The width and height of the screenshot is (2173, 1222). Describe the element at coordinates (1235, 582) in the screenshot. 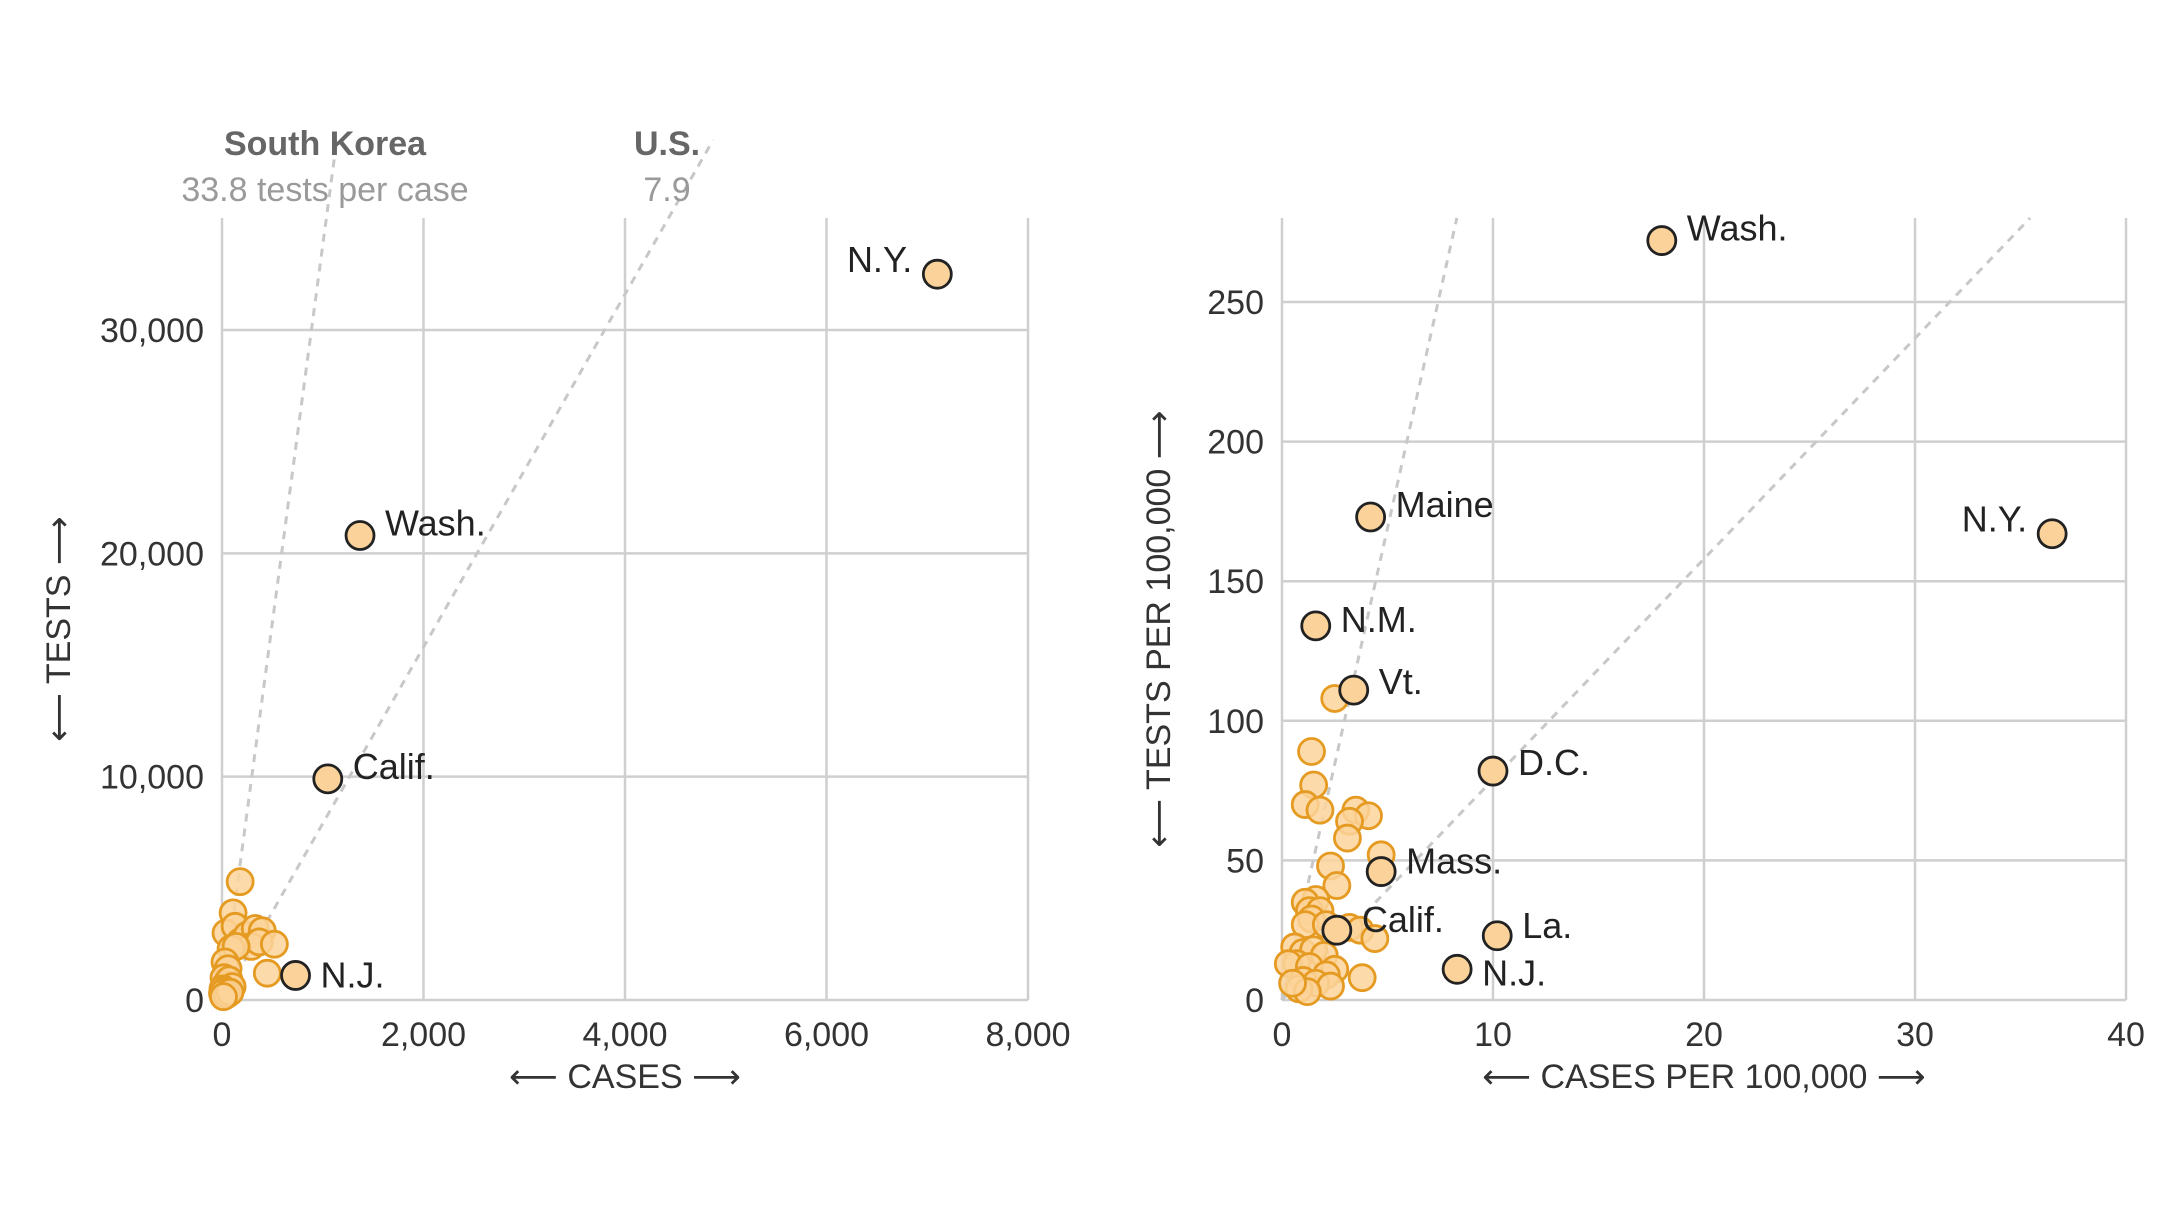

I see `y-tick-label: 150` at that location.